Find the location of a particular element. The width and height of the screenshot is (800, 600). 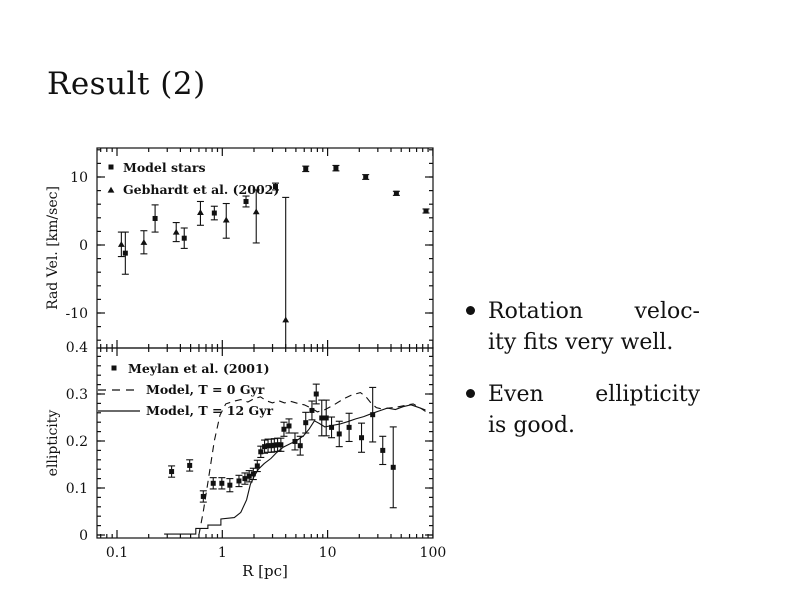

series-model-t-0-gyr is located at coordinates (312, 464).